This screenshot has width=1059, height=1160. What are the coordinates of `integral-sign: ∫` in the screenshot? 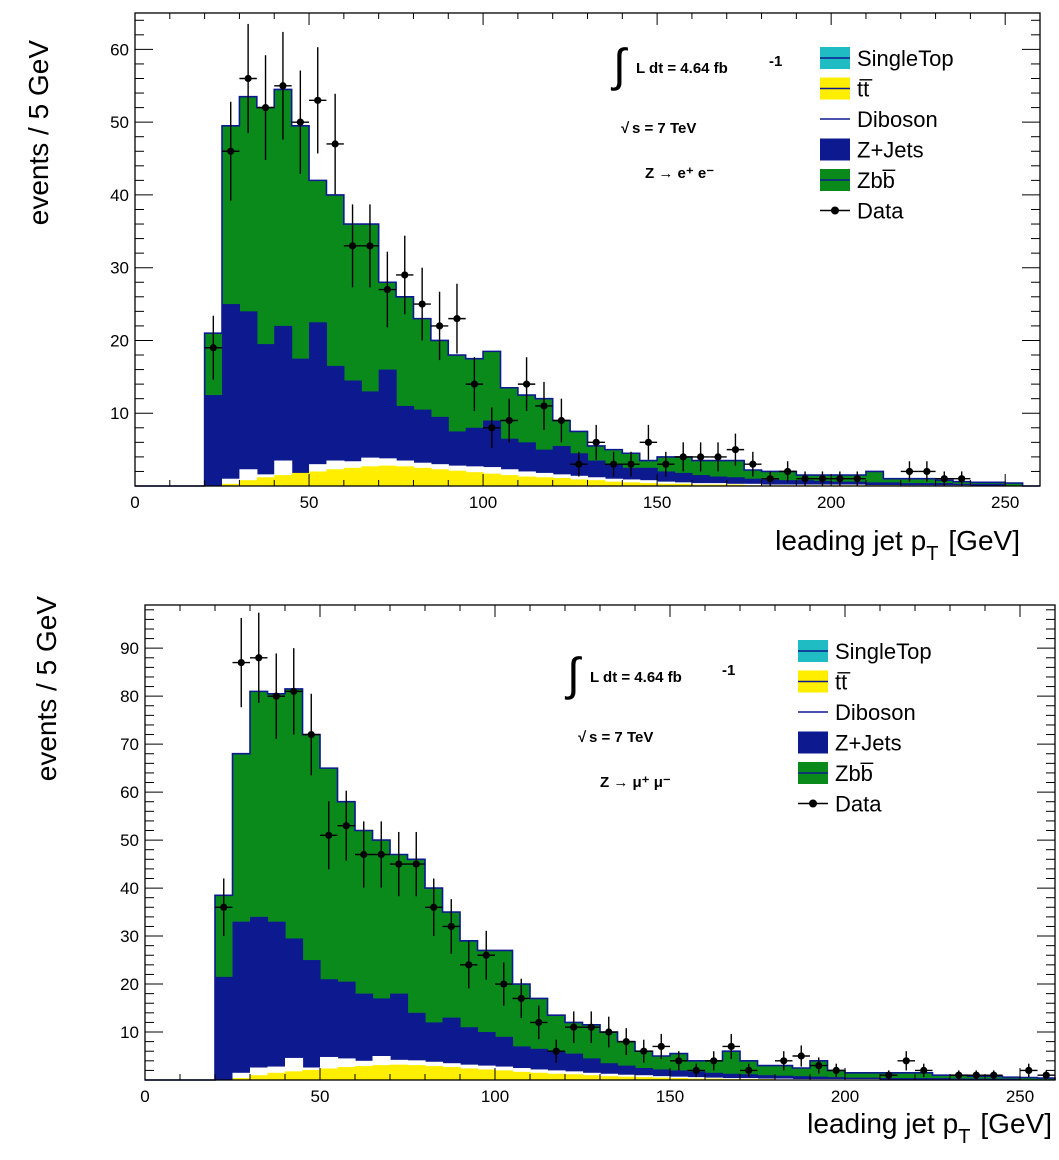 It's located at (619, 65).